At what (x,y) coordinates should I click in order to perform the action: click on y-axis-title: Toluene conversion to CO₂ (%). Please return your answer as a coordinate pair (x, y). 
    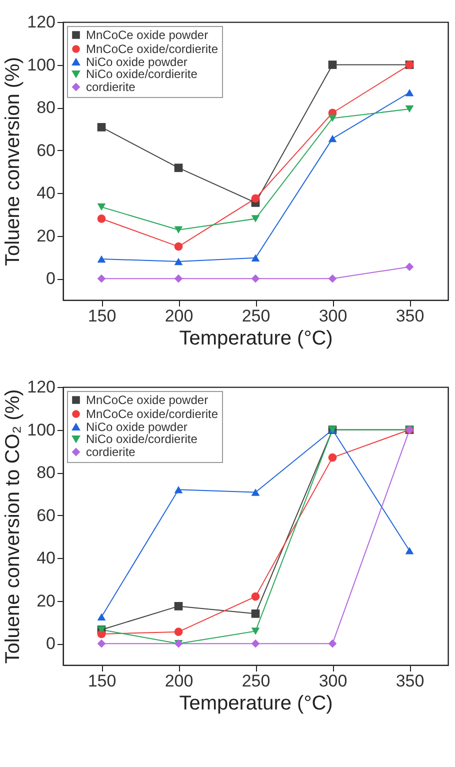
    Looking at the image, I should click on (13, 526).